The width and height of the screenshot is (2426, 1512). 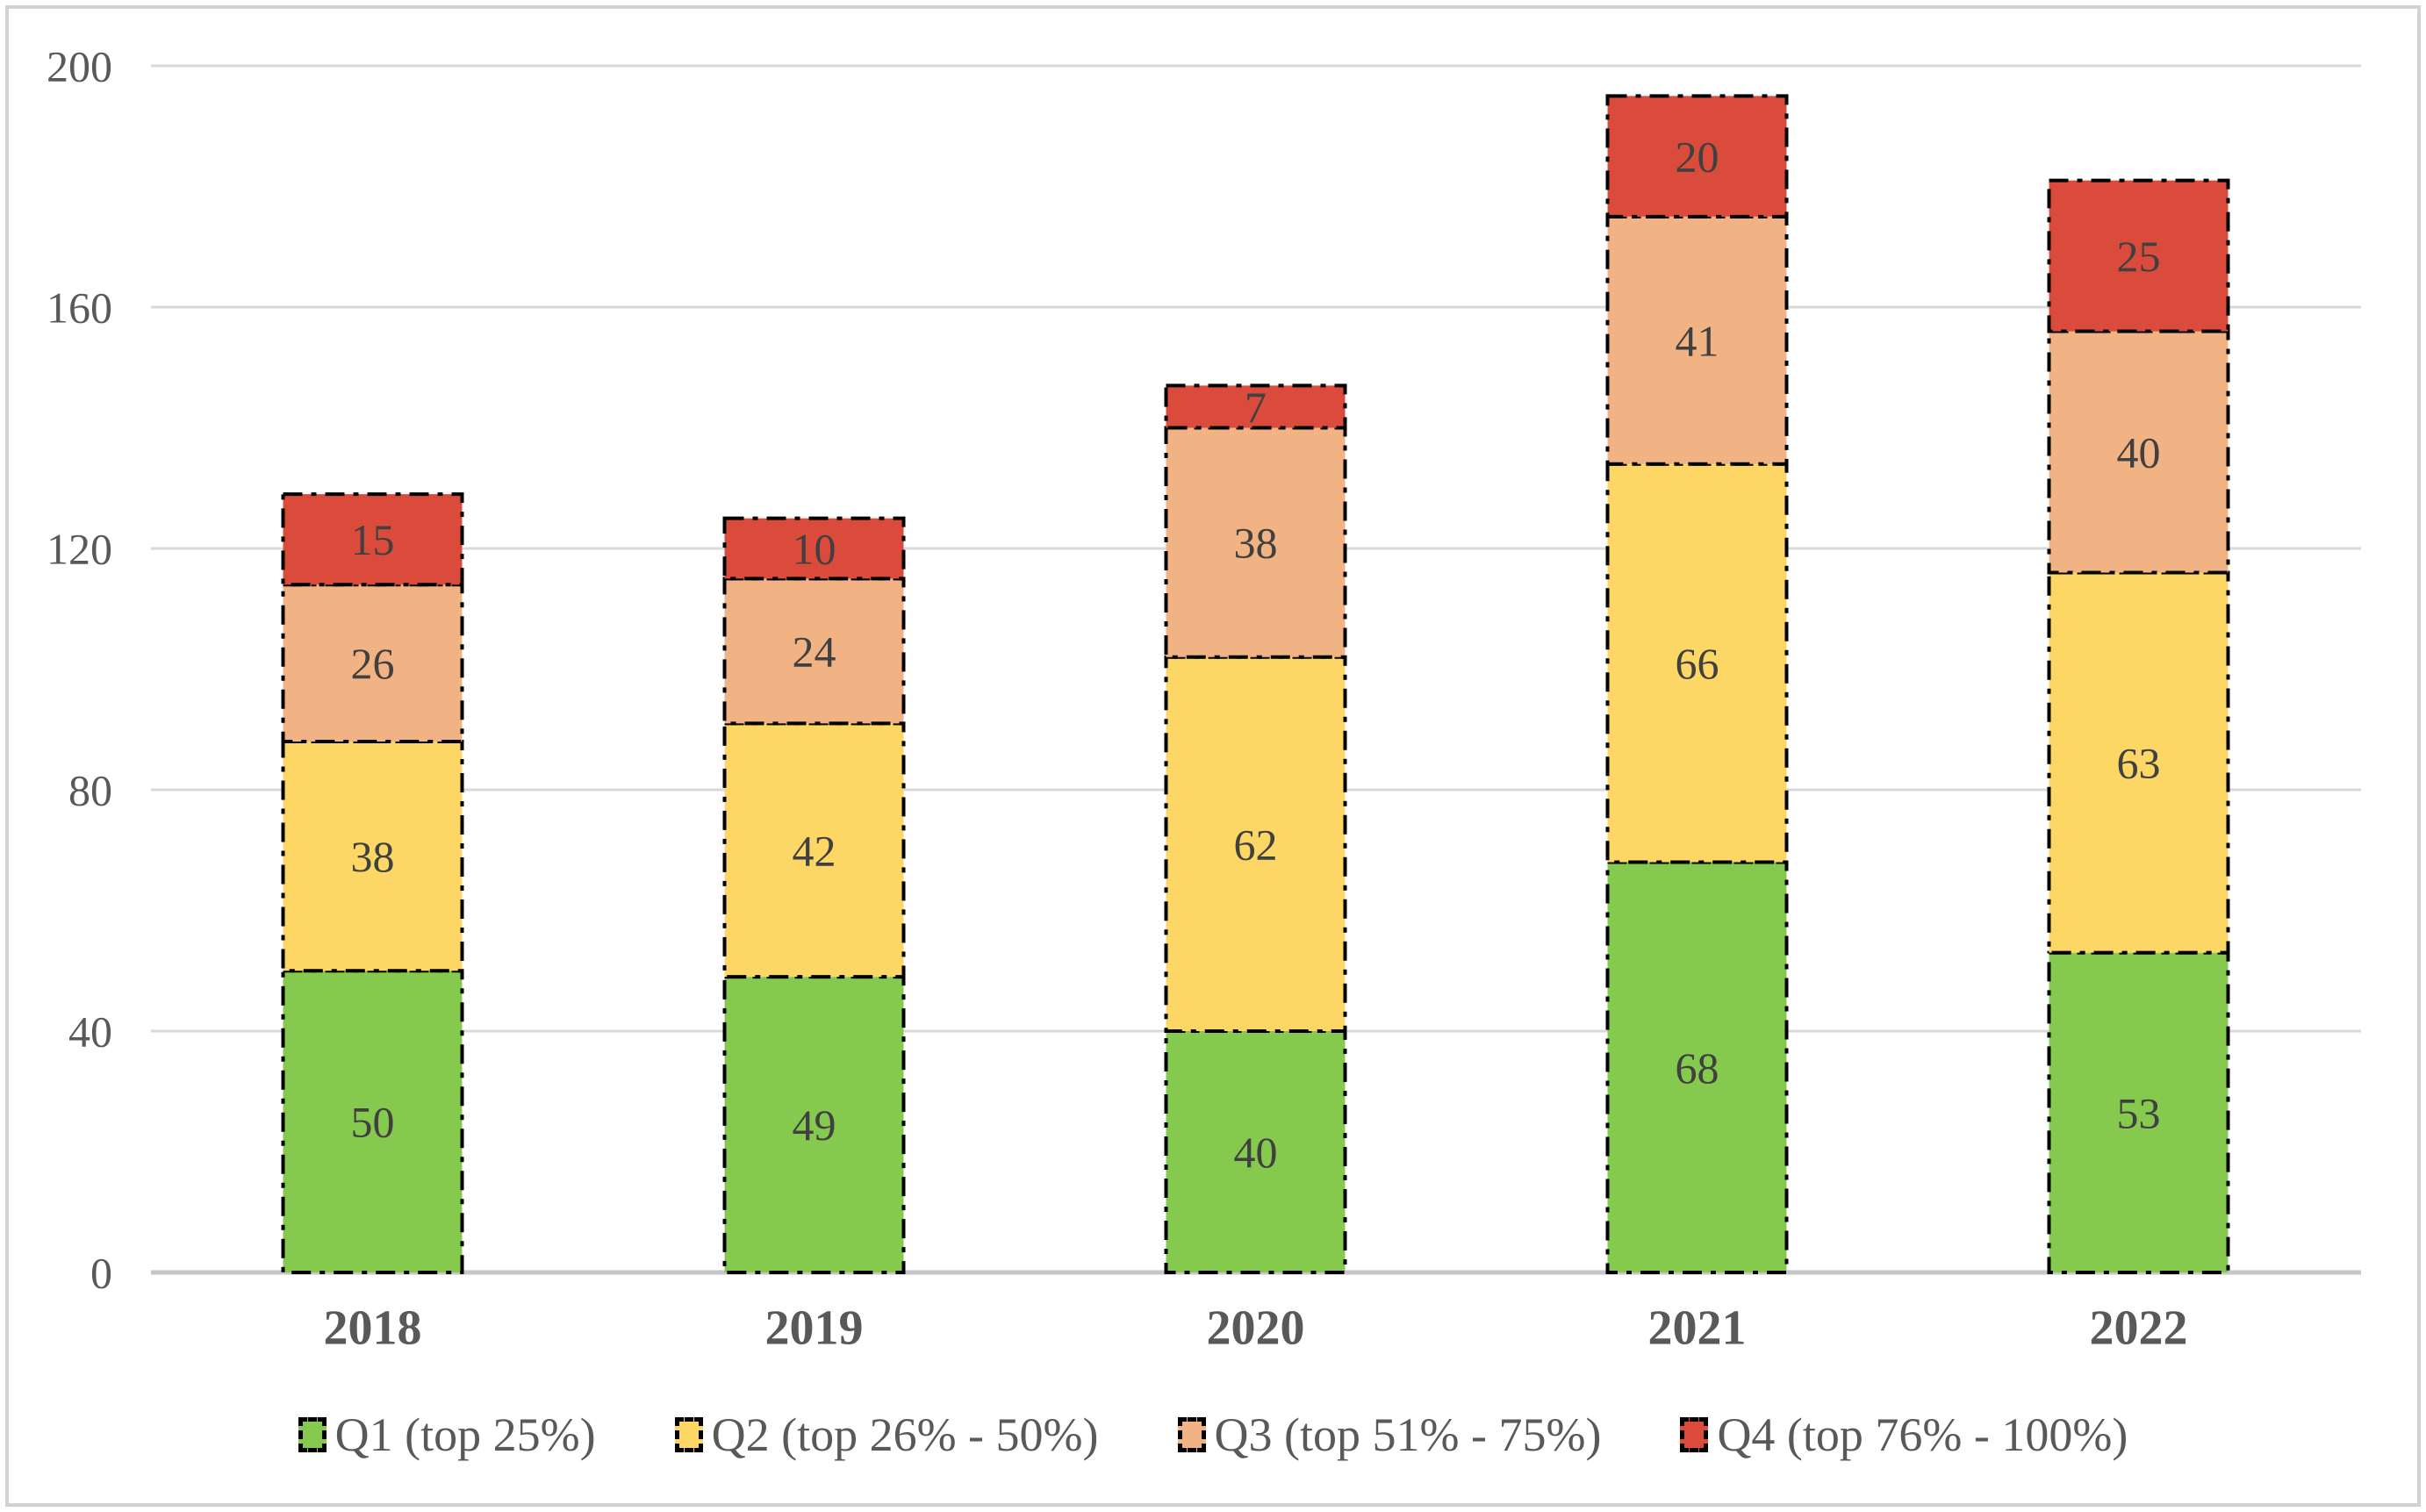 I want to click on bar-value-label: 68, so click(x=1698, y=1068).